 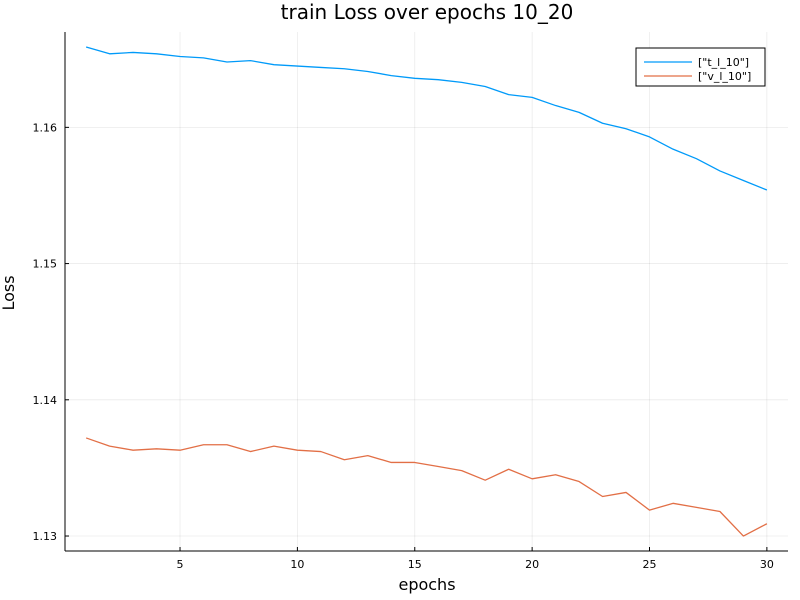 What do you see at coordinates (45, 264) in the screenshot?
I see `y-tick-label: 1.15` at bounding box center [45, 264].